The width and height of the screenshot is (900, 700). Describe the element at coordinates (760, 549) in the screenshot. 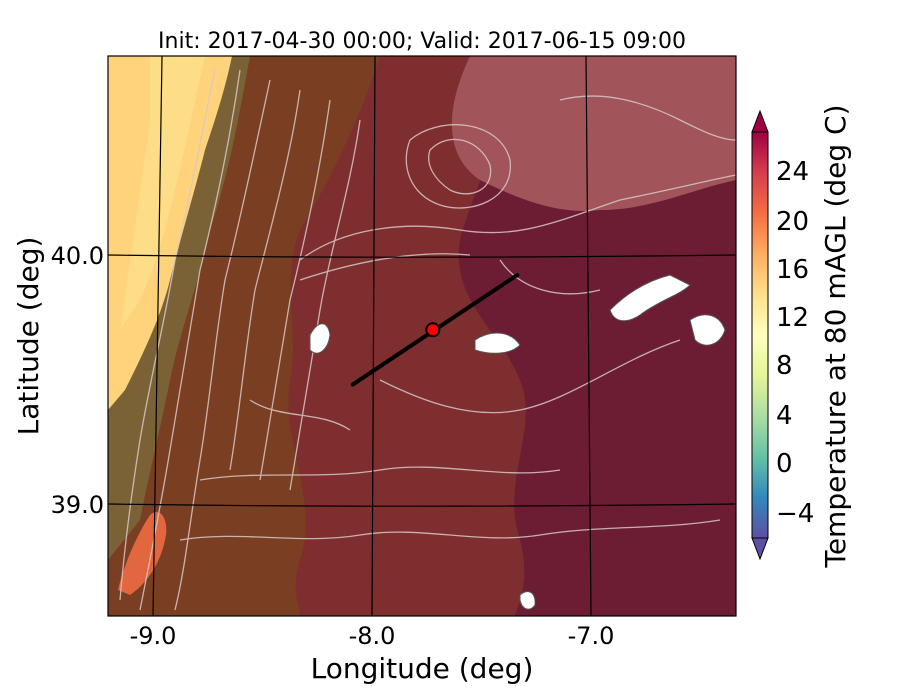

I see `colorbar-extend-bottom` at that location.